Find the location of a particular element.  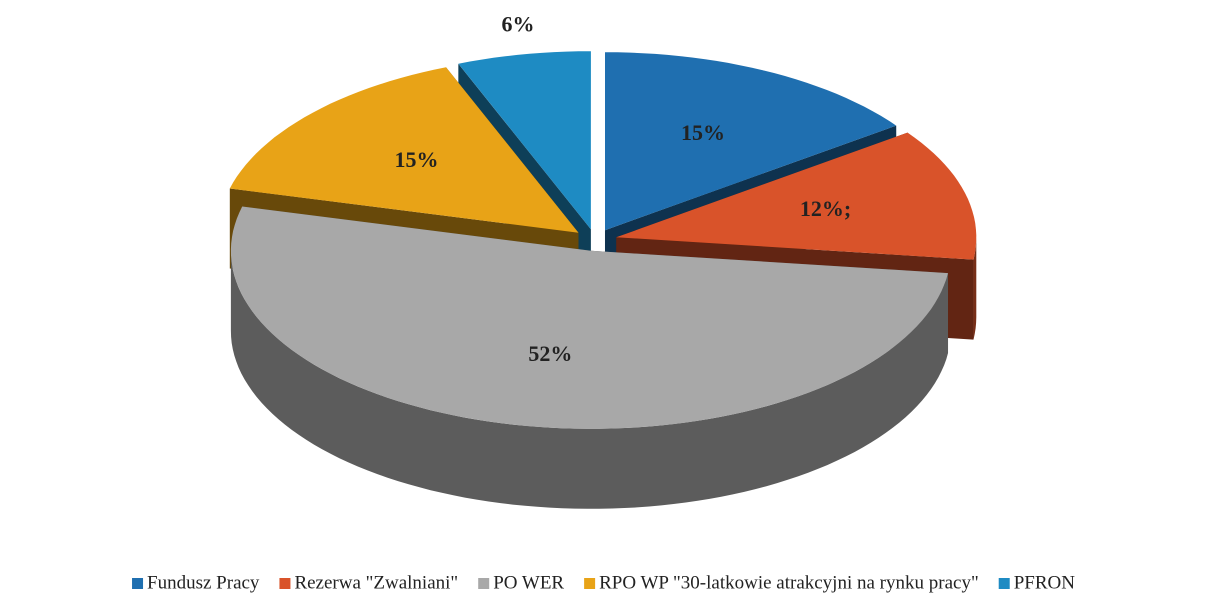

legend-label: Rezerwa "Zwalniani" is located at coordinates (376, 582).